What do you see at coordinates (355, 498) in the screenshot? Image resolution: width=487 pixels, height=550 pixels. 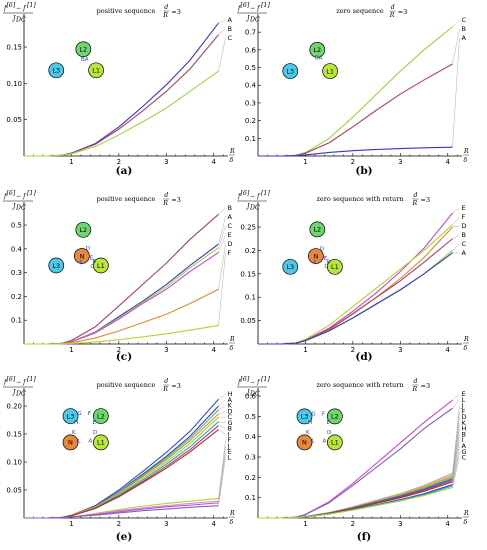 I see `series-H` at bounding box center [355, 498].